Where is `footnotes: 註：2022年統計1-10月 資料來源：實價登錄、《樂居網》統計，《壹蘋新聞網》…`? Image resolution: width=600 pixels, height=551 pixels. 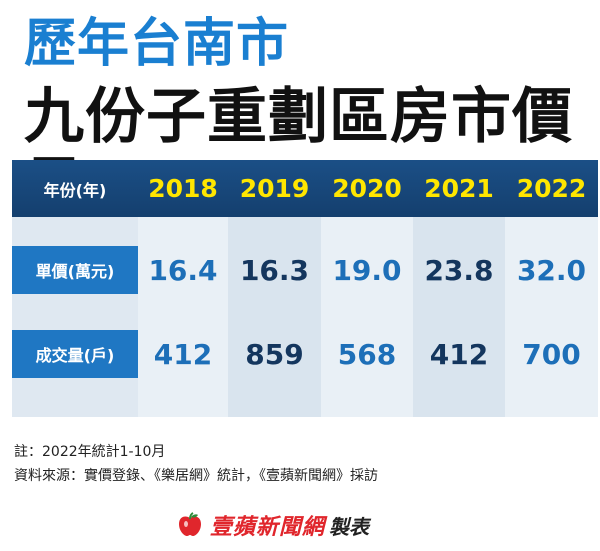 footnotes: 註：2022年統計1-10月 資料來源：實價登錄、《樂居網》統計，《壹蘋新聞網》… is located at coordinates (196, 464).